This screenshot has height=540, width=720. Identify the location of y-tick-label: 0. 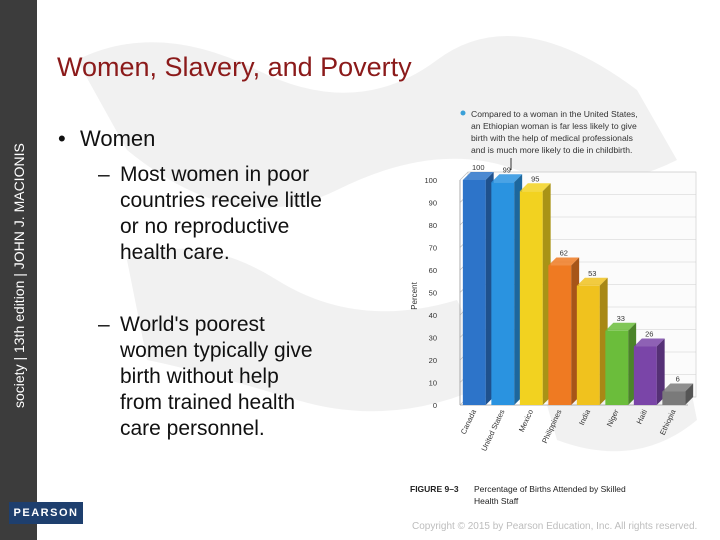
(435, 405).